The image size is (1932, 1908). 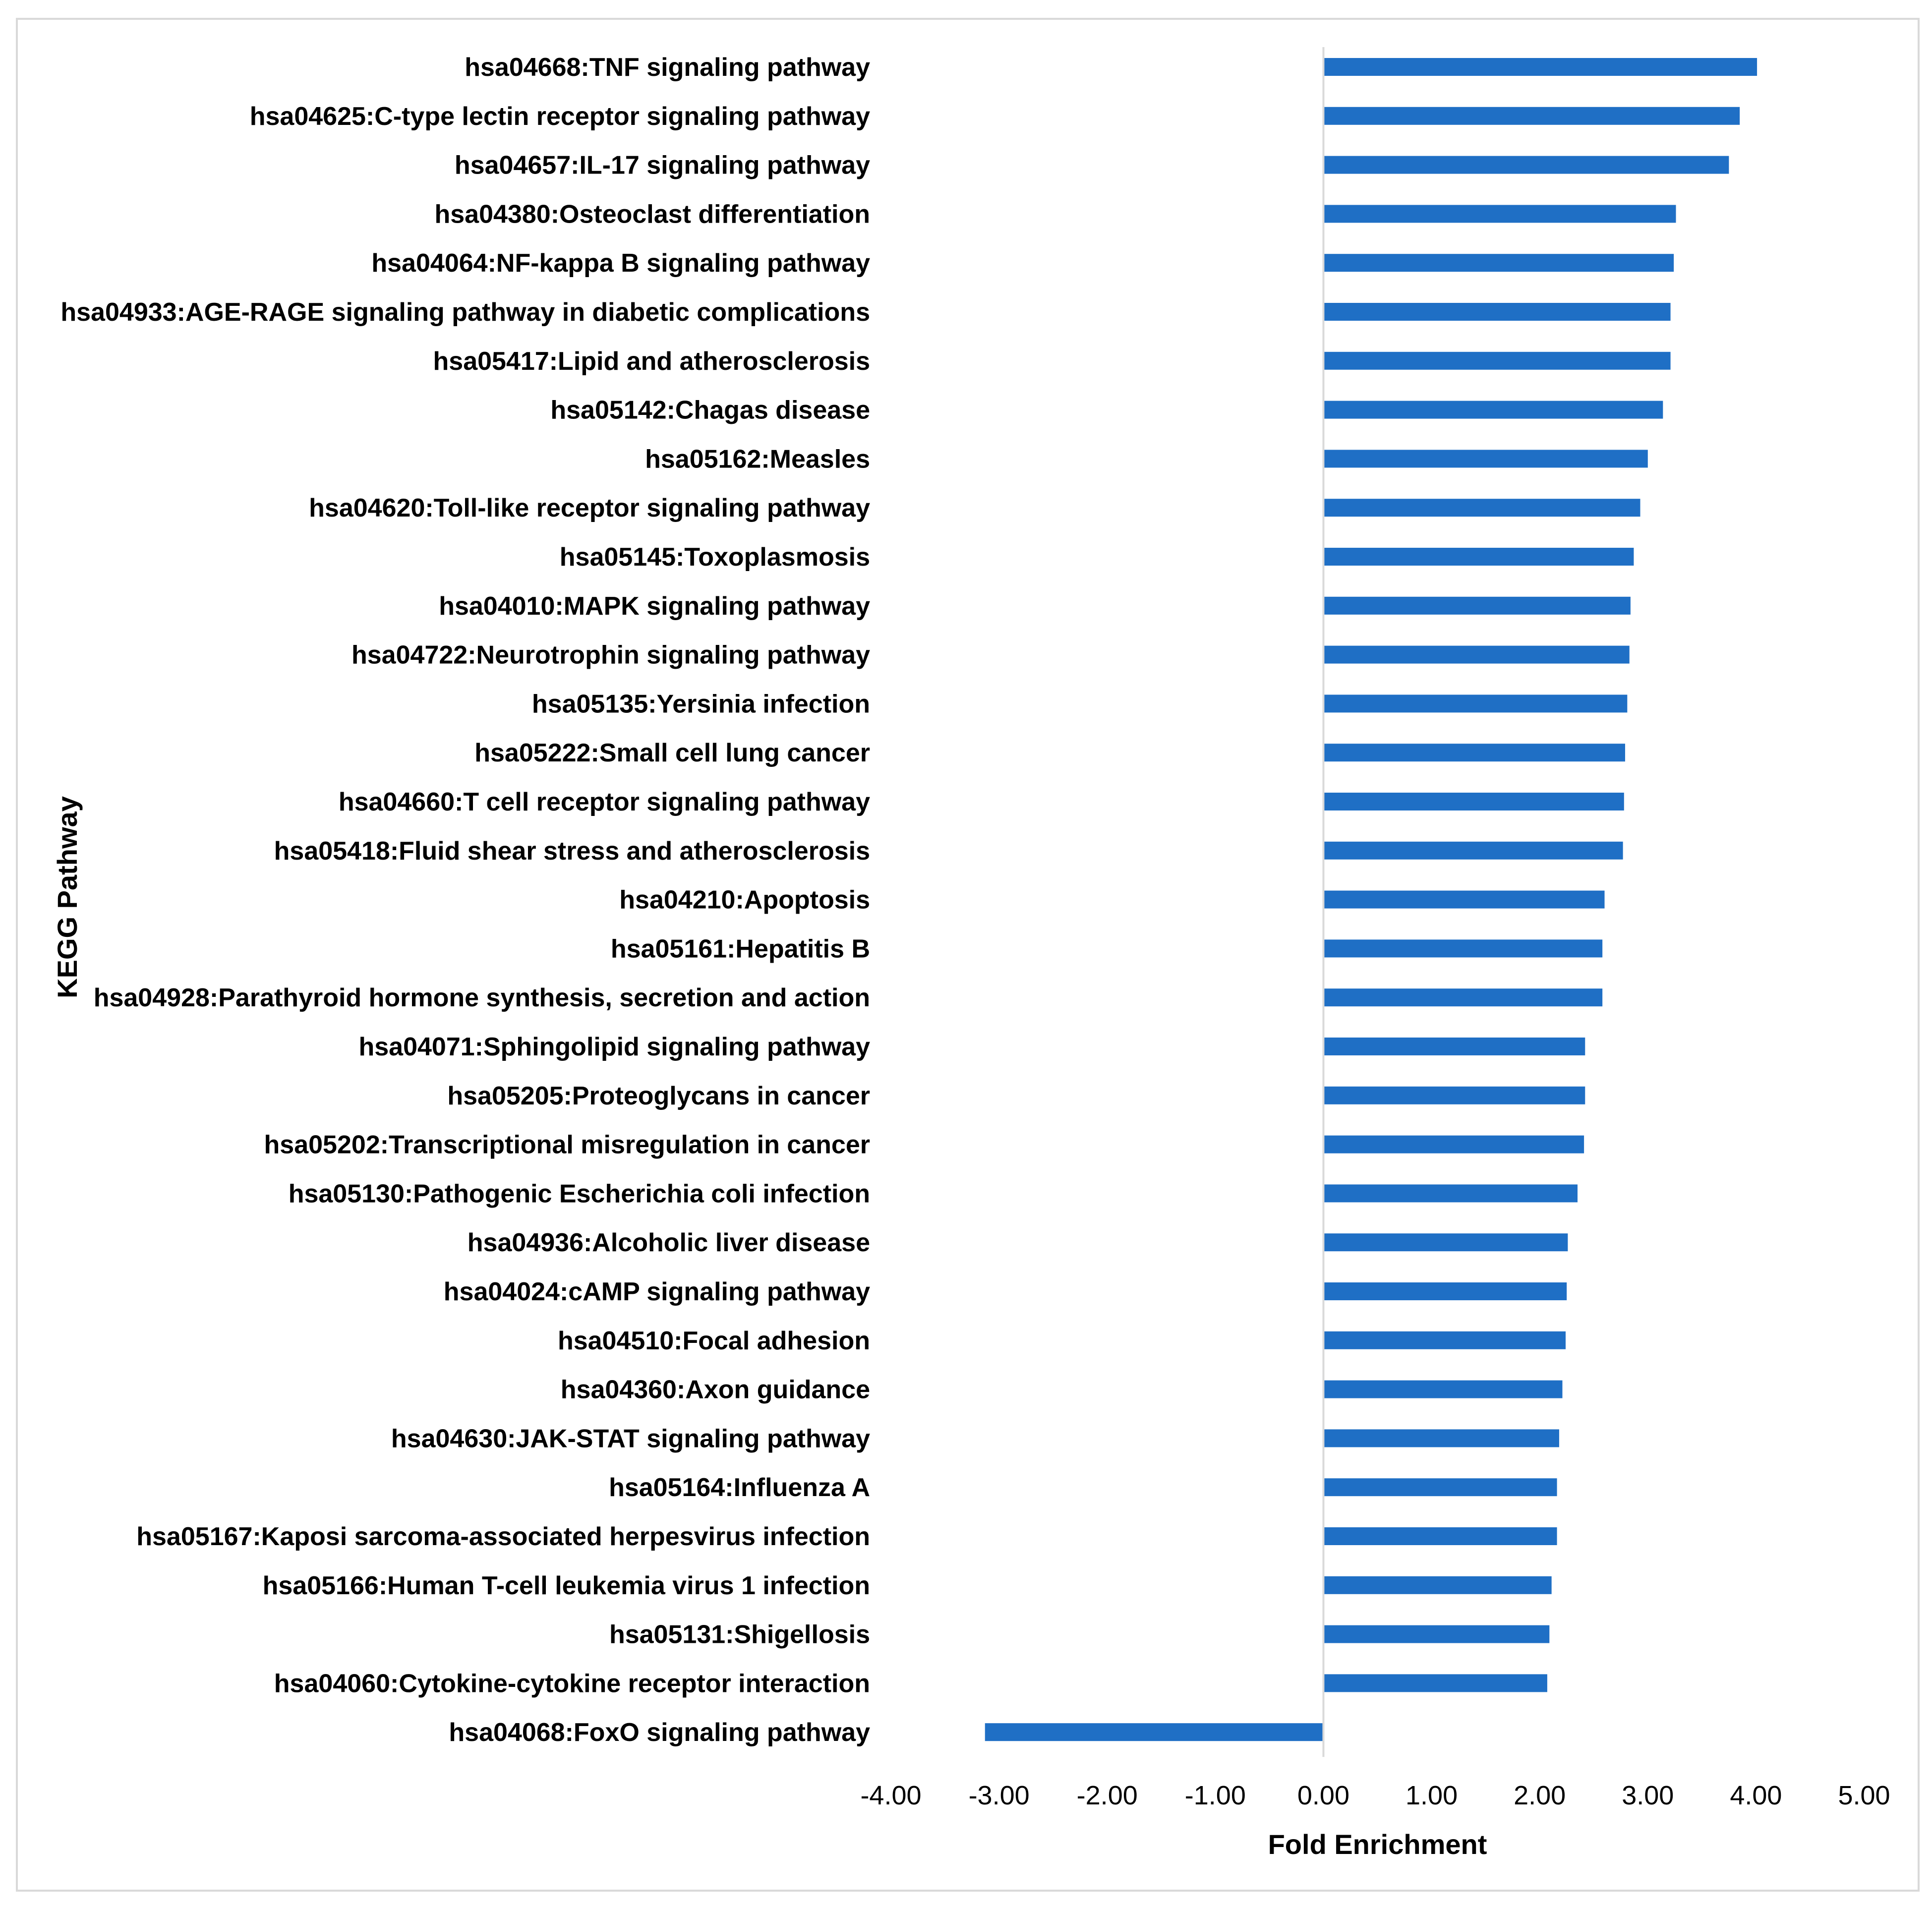 I want to click on category-label: hsa05135:Yersinia infection, so click(x=701, y=704).